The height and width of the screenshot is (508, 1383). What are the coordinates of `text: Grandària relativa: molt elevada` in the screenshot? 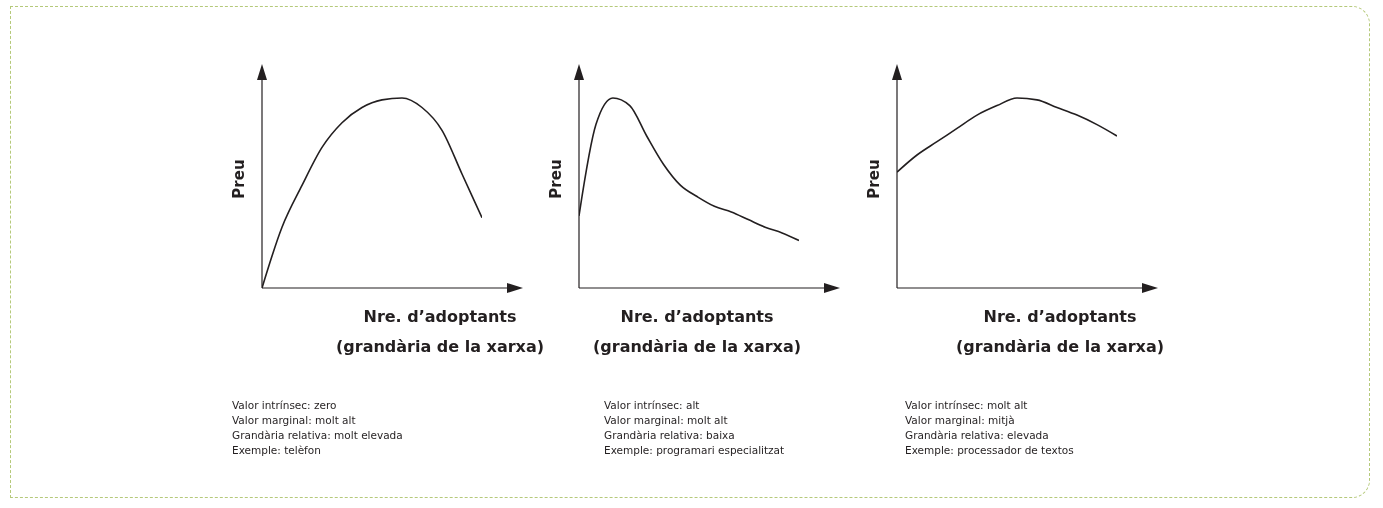 It's located at (318, 435).